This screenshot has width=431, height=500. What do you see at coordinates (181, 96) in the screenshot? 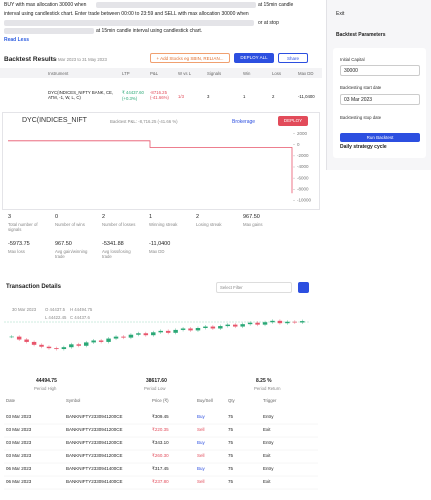
I see `cell: 1/3` at bounding box center [181, 96].